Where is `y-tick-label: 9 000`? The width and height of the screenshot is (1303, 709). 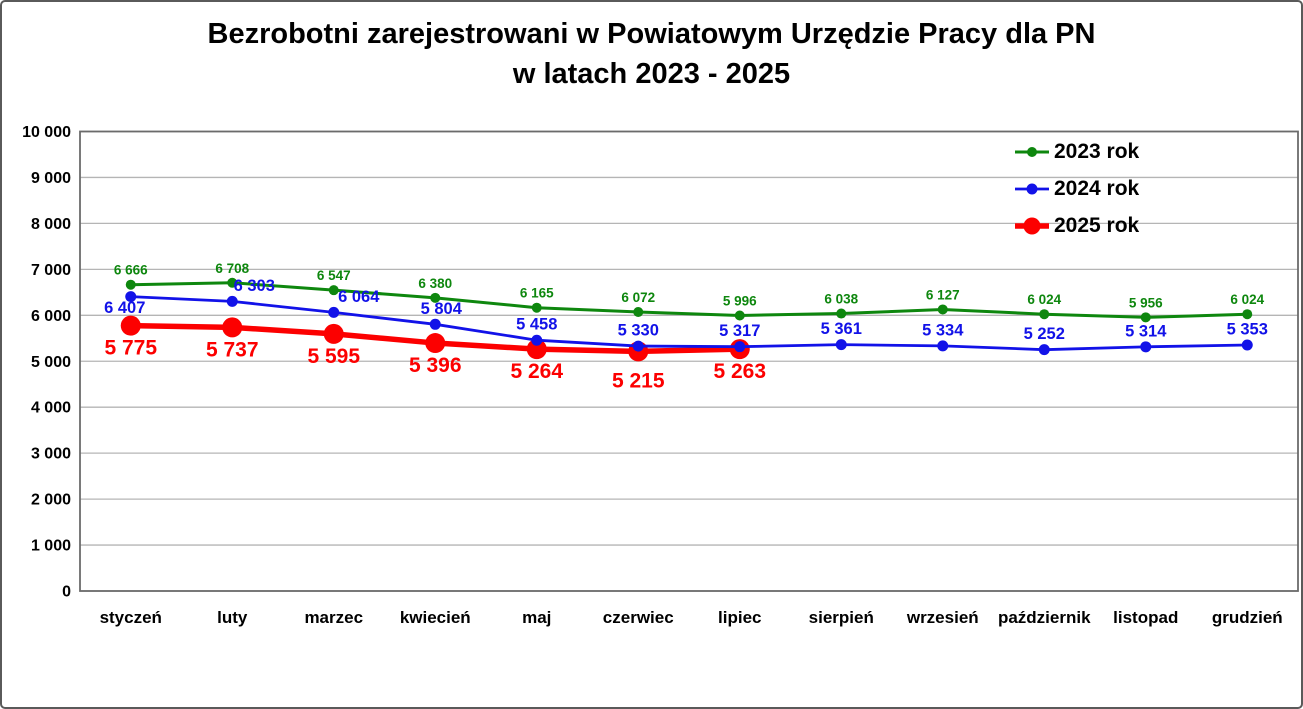
y-tick-label: 9 000 is located at coordinates (51, 178).